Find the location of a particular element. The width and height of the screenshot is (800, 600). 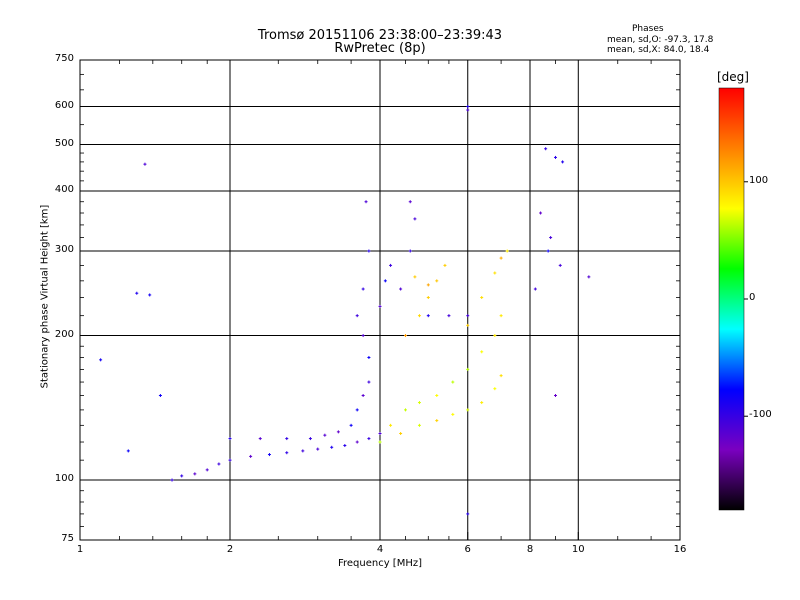

colorbar-ticks is located at coordinates (746, 299).